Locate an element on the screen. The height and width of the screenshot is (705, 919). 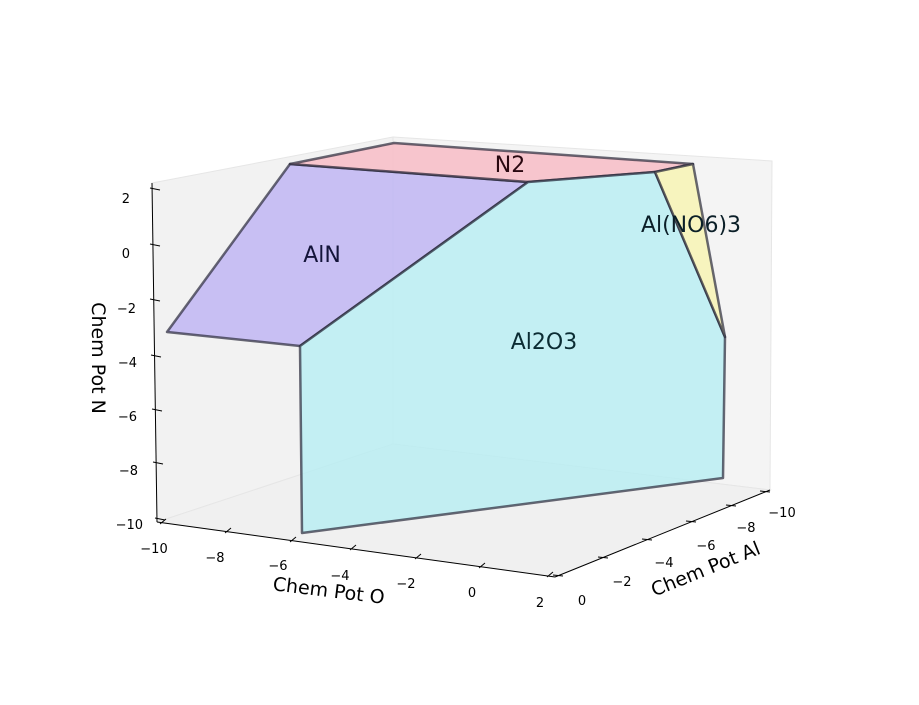
region-label-alno63: Al(NO6)3 is located at coordinates (691, 225).